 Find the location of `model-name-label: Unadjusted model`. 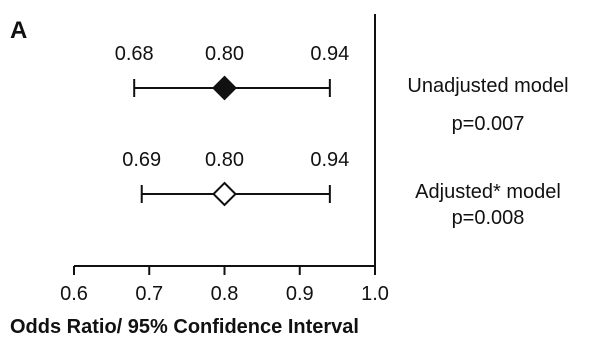

model-name-label: Unadjusted model is located at coordinates (487, 86).